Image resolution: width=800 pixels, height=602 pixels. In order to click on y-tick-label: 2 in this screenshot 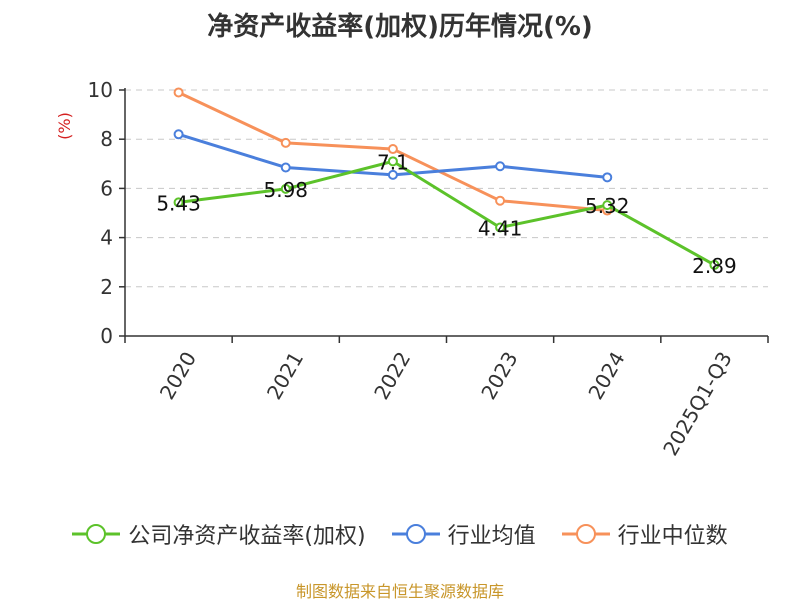, I will do `click(106, 287)`.